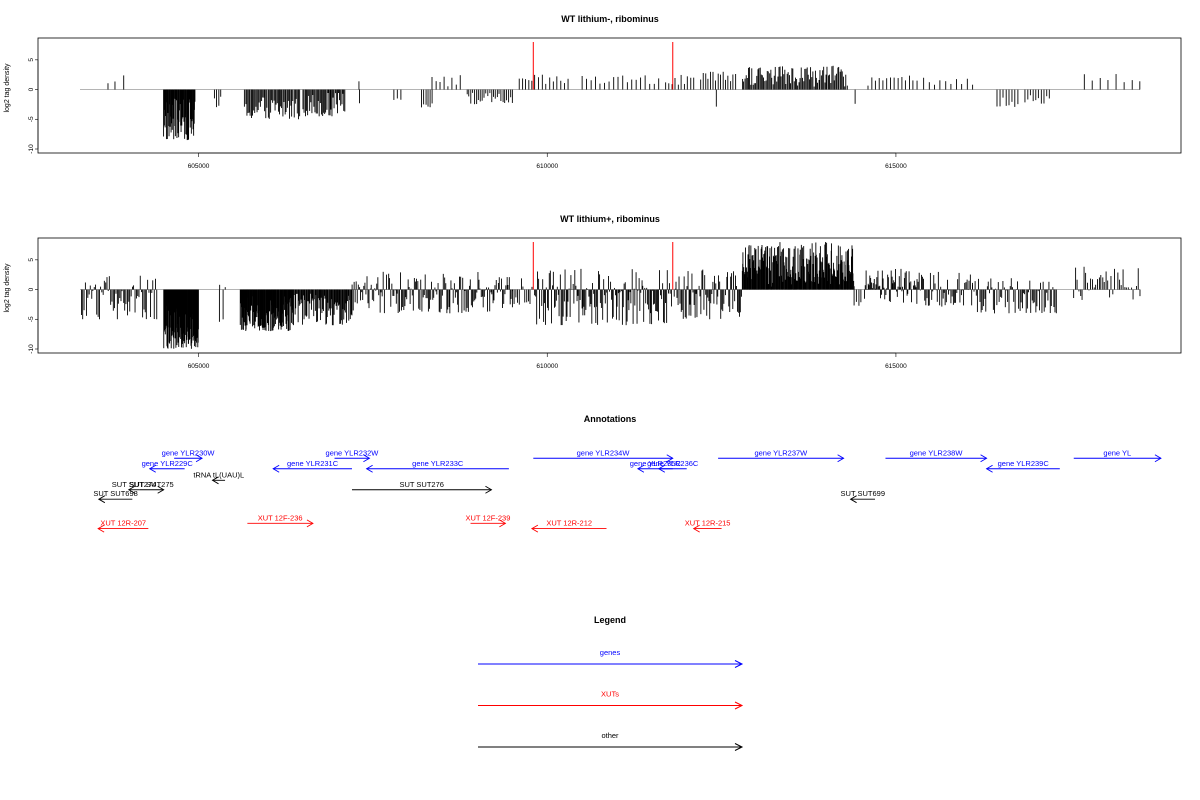 This screenshot has height=800, width=1200. I want to click on feature-genes: gene YLR232W, so click(353, 455).